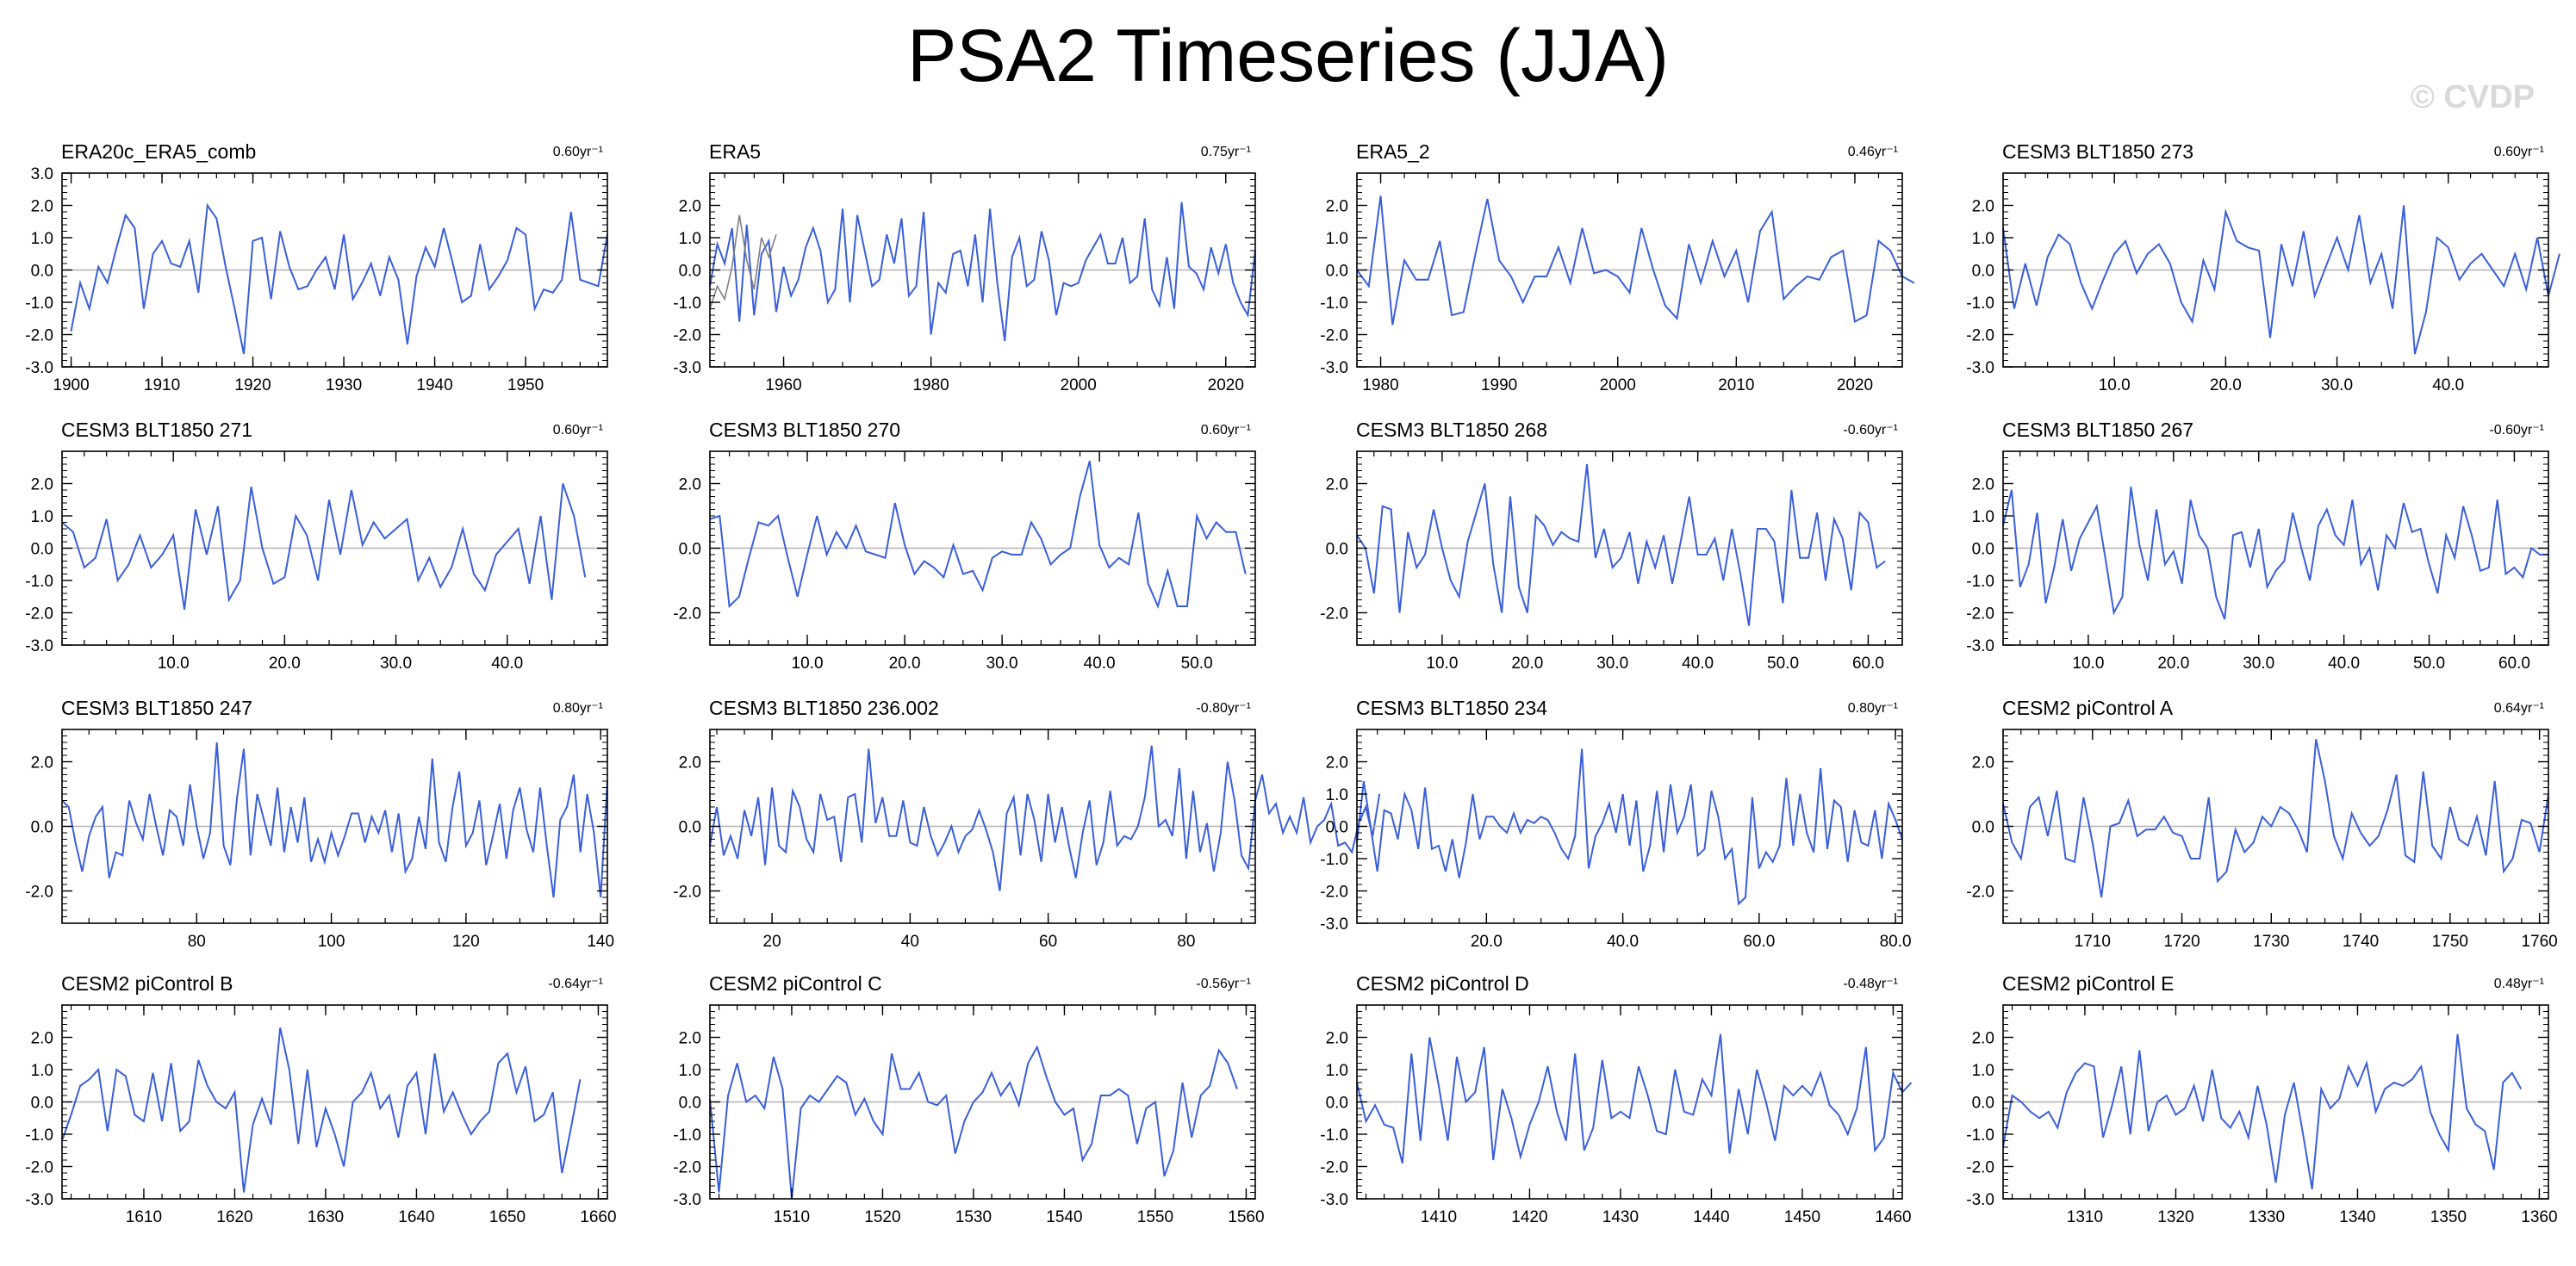 Image resolution: width=2576 pixels, height=1266 pixels. I want to click on x-tick-label: 1430, so click(1621, 1217).